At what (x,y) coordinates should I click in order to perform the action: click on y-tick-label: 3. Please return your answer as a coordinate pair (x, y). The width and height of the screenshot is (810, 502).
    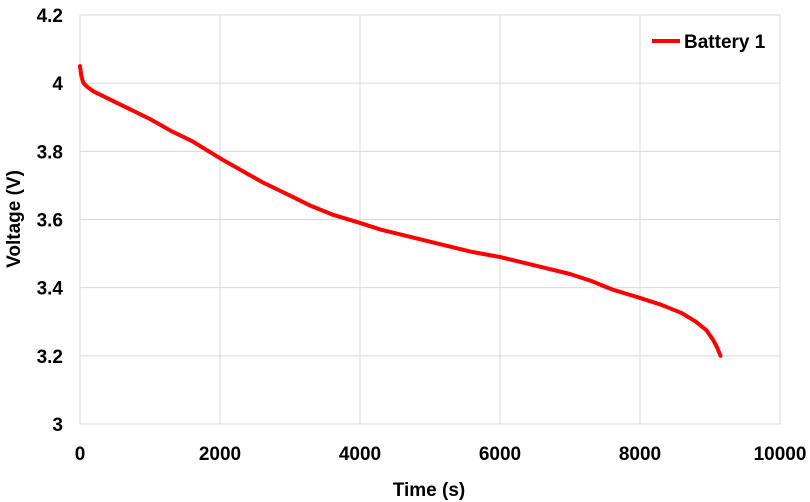
    Looking at the image, I should click on (57, 425).